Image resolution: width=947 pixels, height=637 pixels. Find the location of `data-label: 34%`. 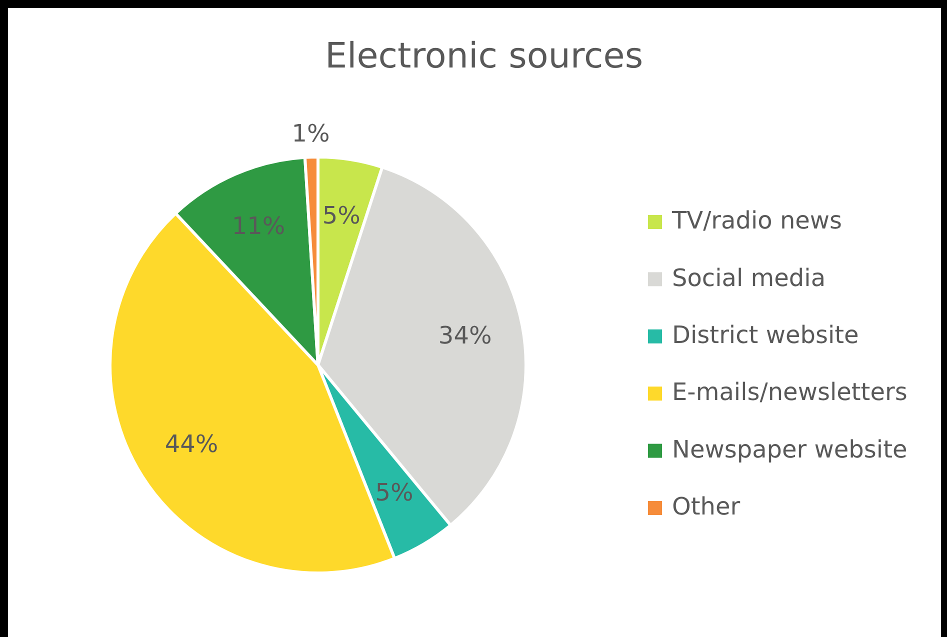

data-label: 34% is located at coordinates (465, 336).